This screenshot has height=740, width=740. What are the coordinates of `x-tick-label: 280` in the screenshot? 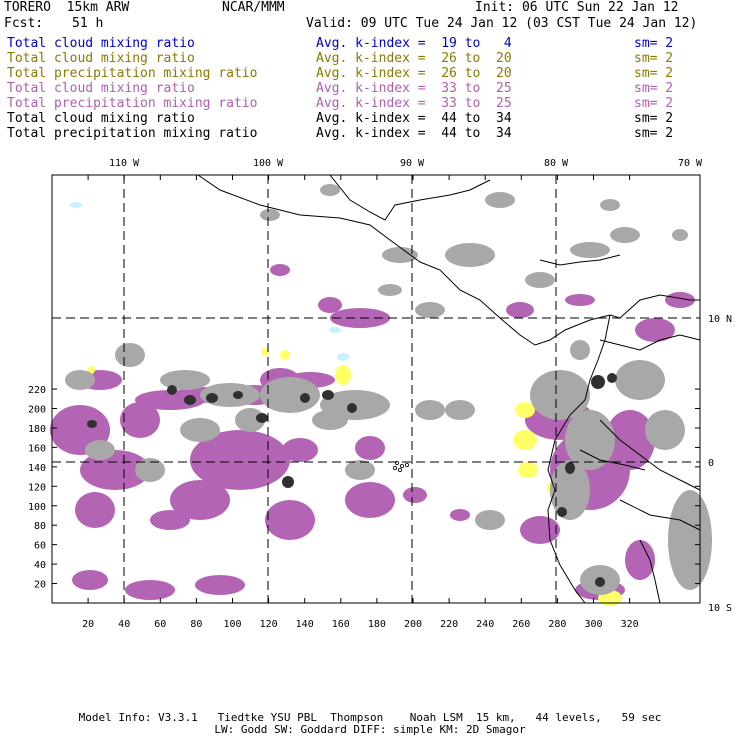 It's located at (557, 624).